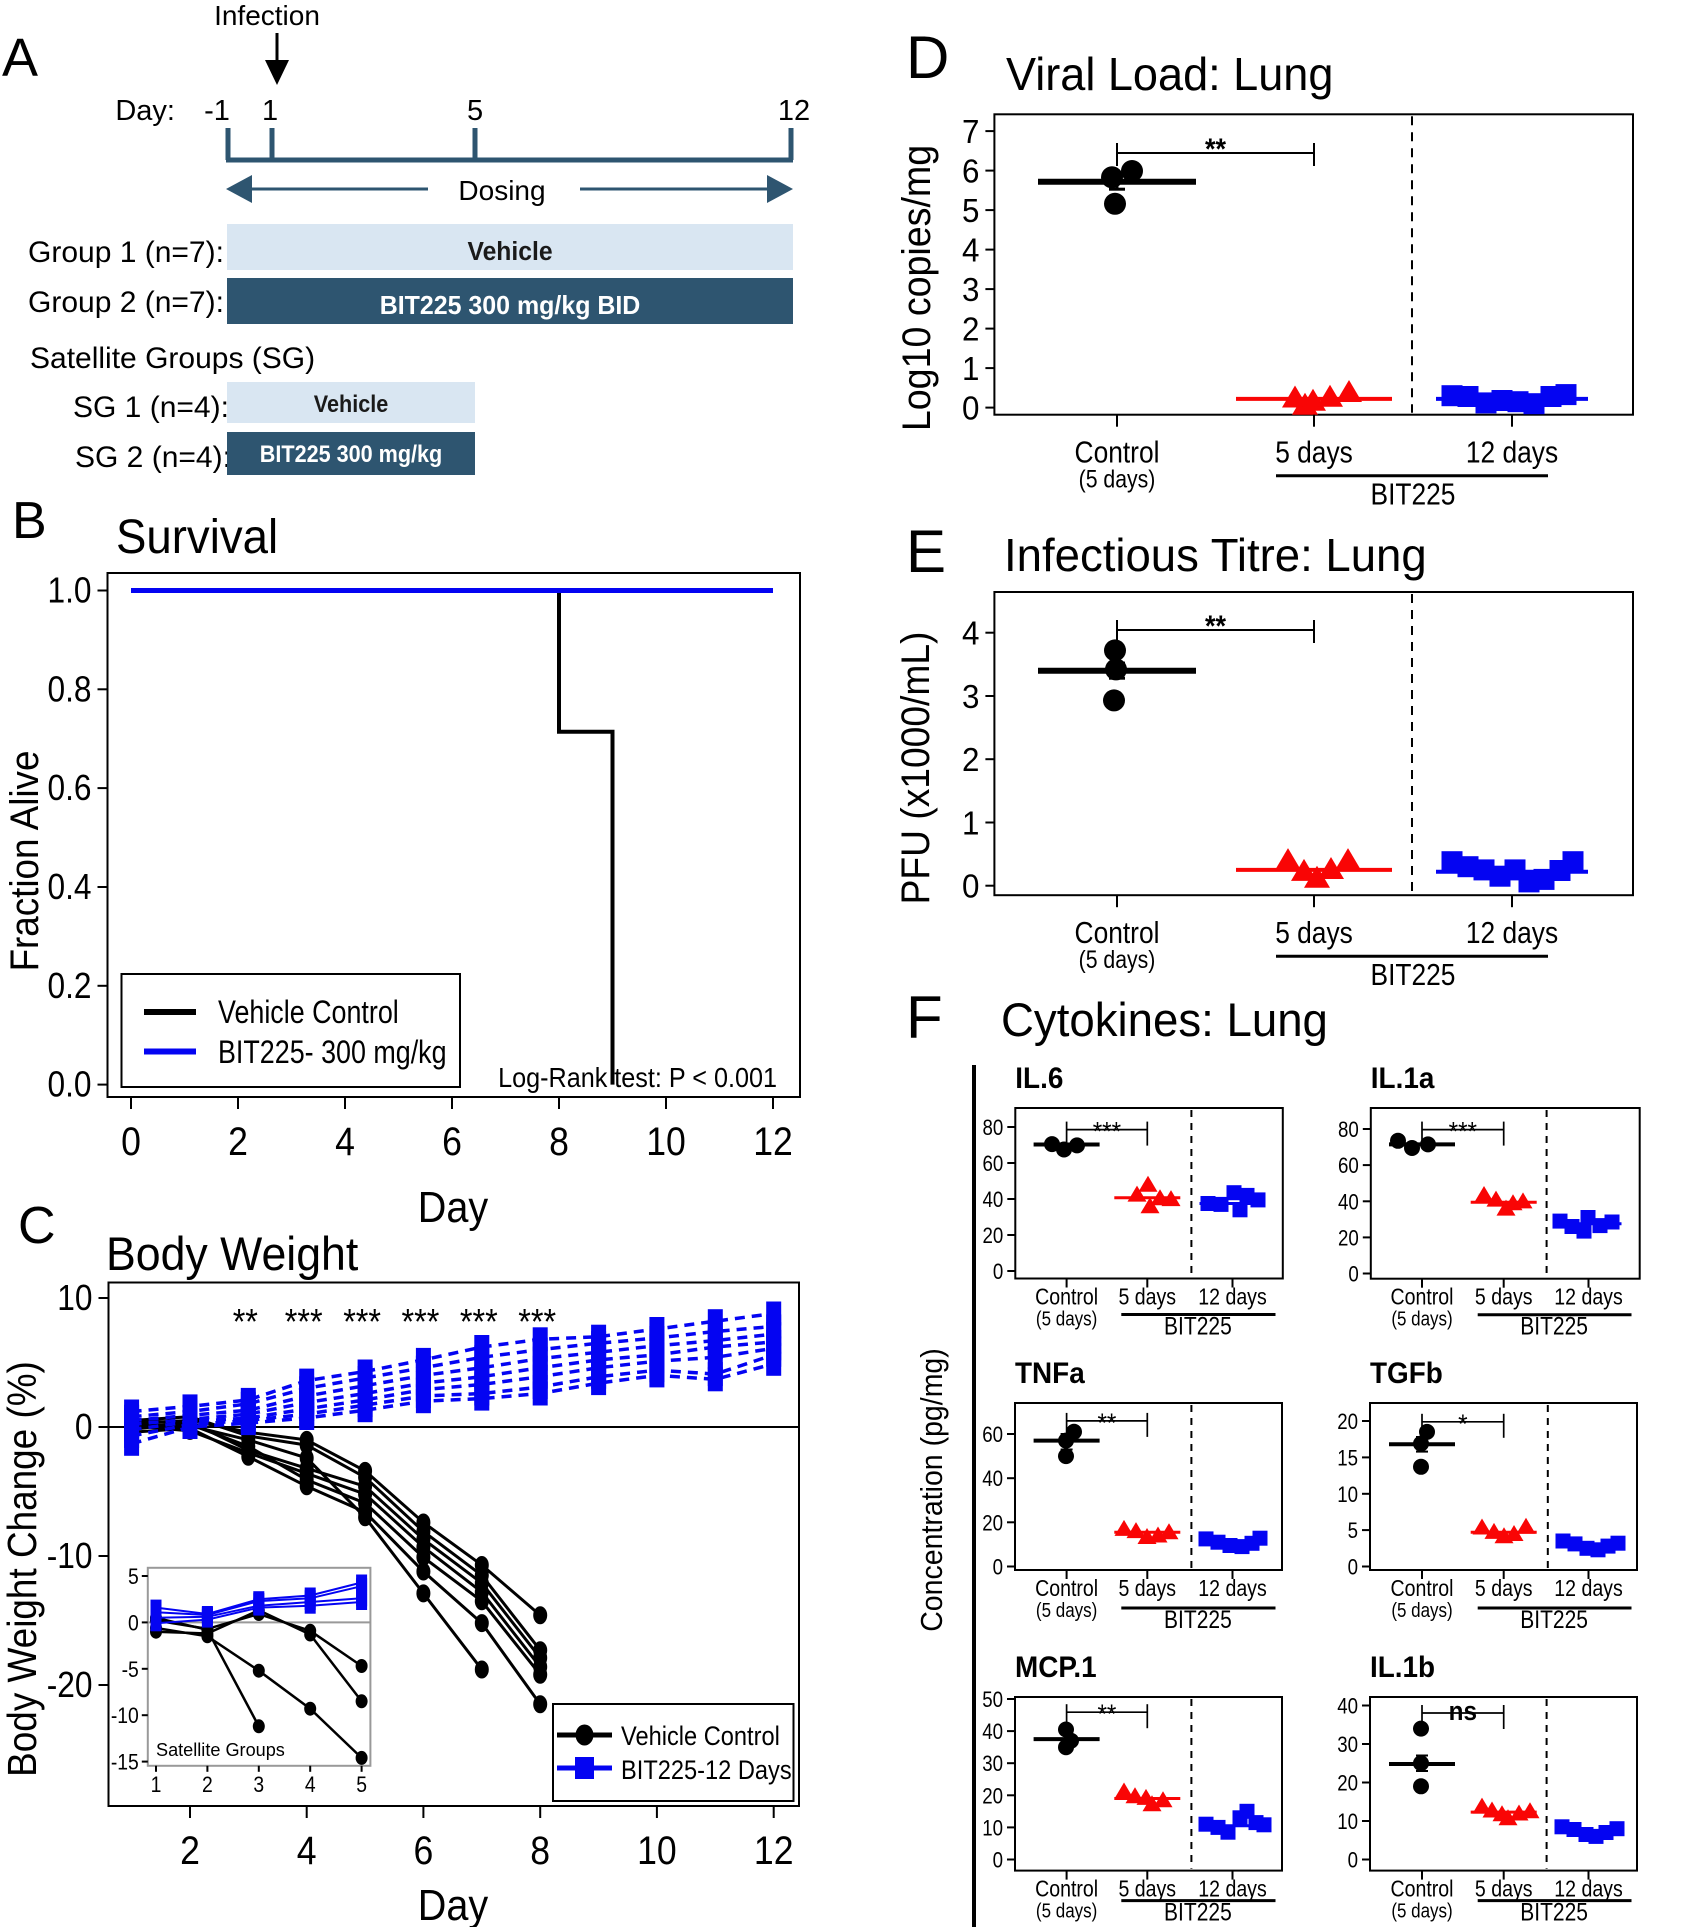 The width and height of the screenshot is (1682, 1927). I want to click on svg-text: Log10 copies/mg, so click(917, 288).